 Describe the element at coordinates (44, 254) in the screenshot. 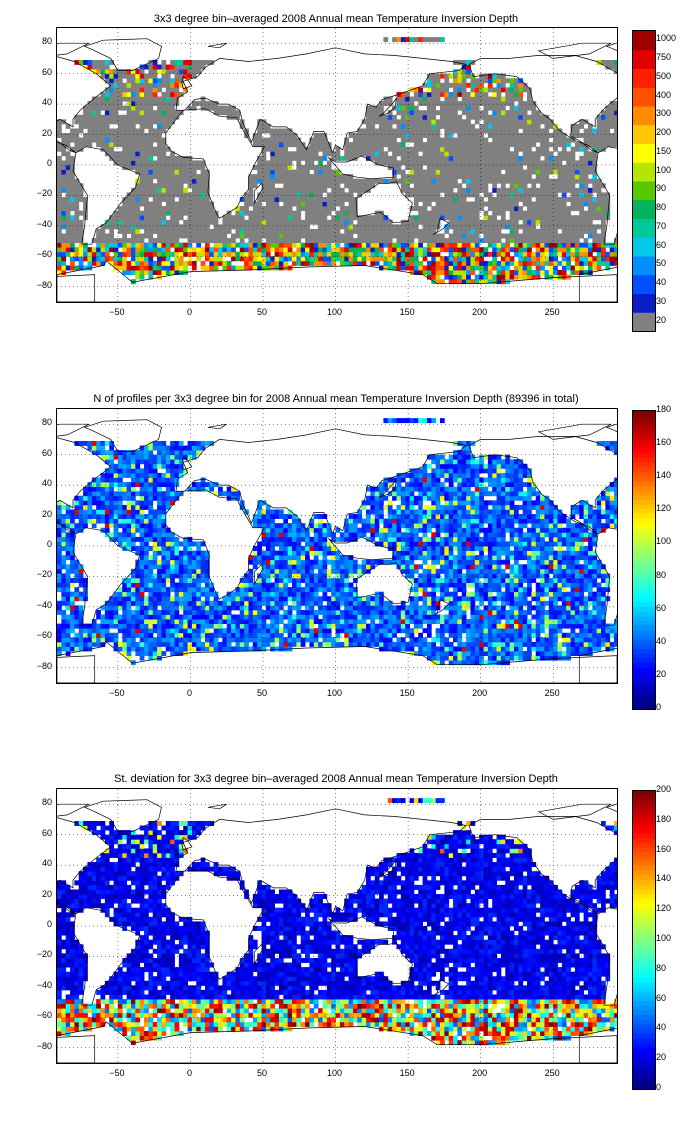

I see `y-tick-label: −60` at that location.